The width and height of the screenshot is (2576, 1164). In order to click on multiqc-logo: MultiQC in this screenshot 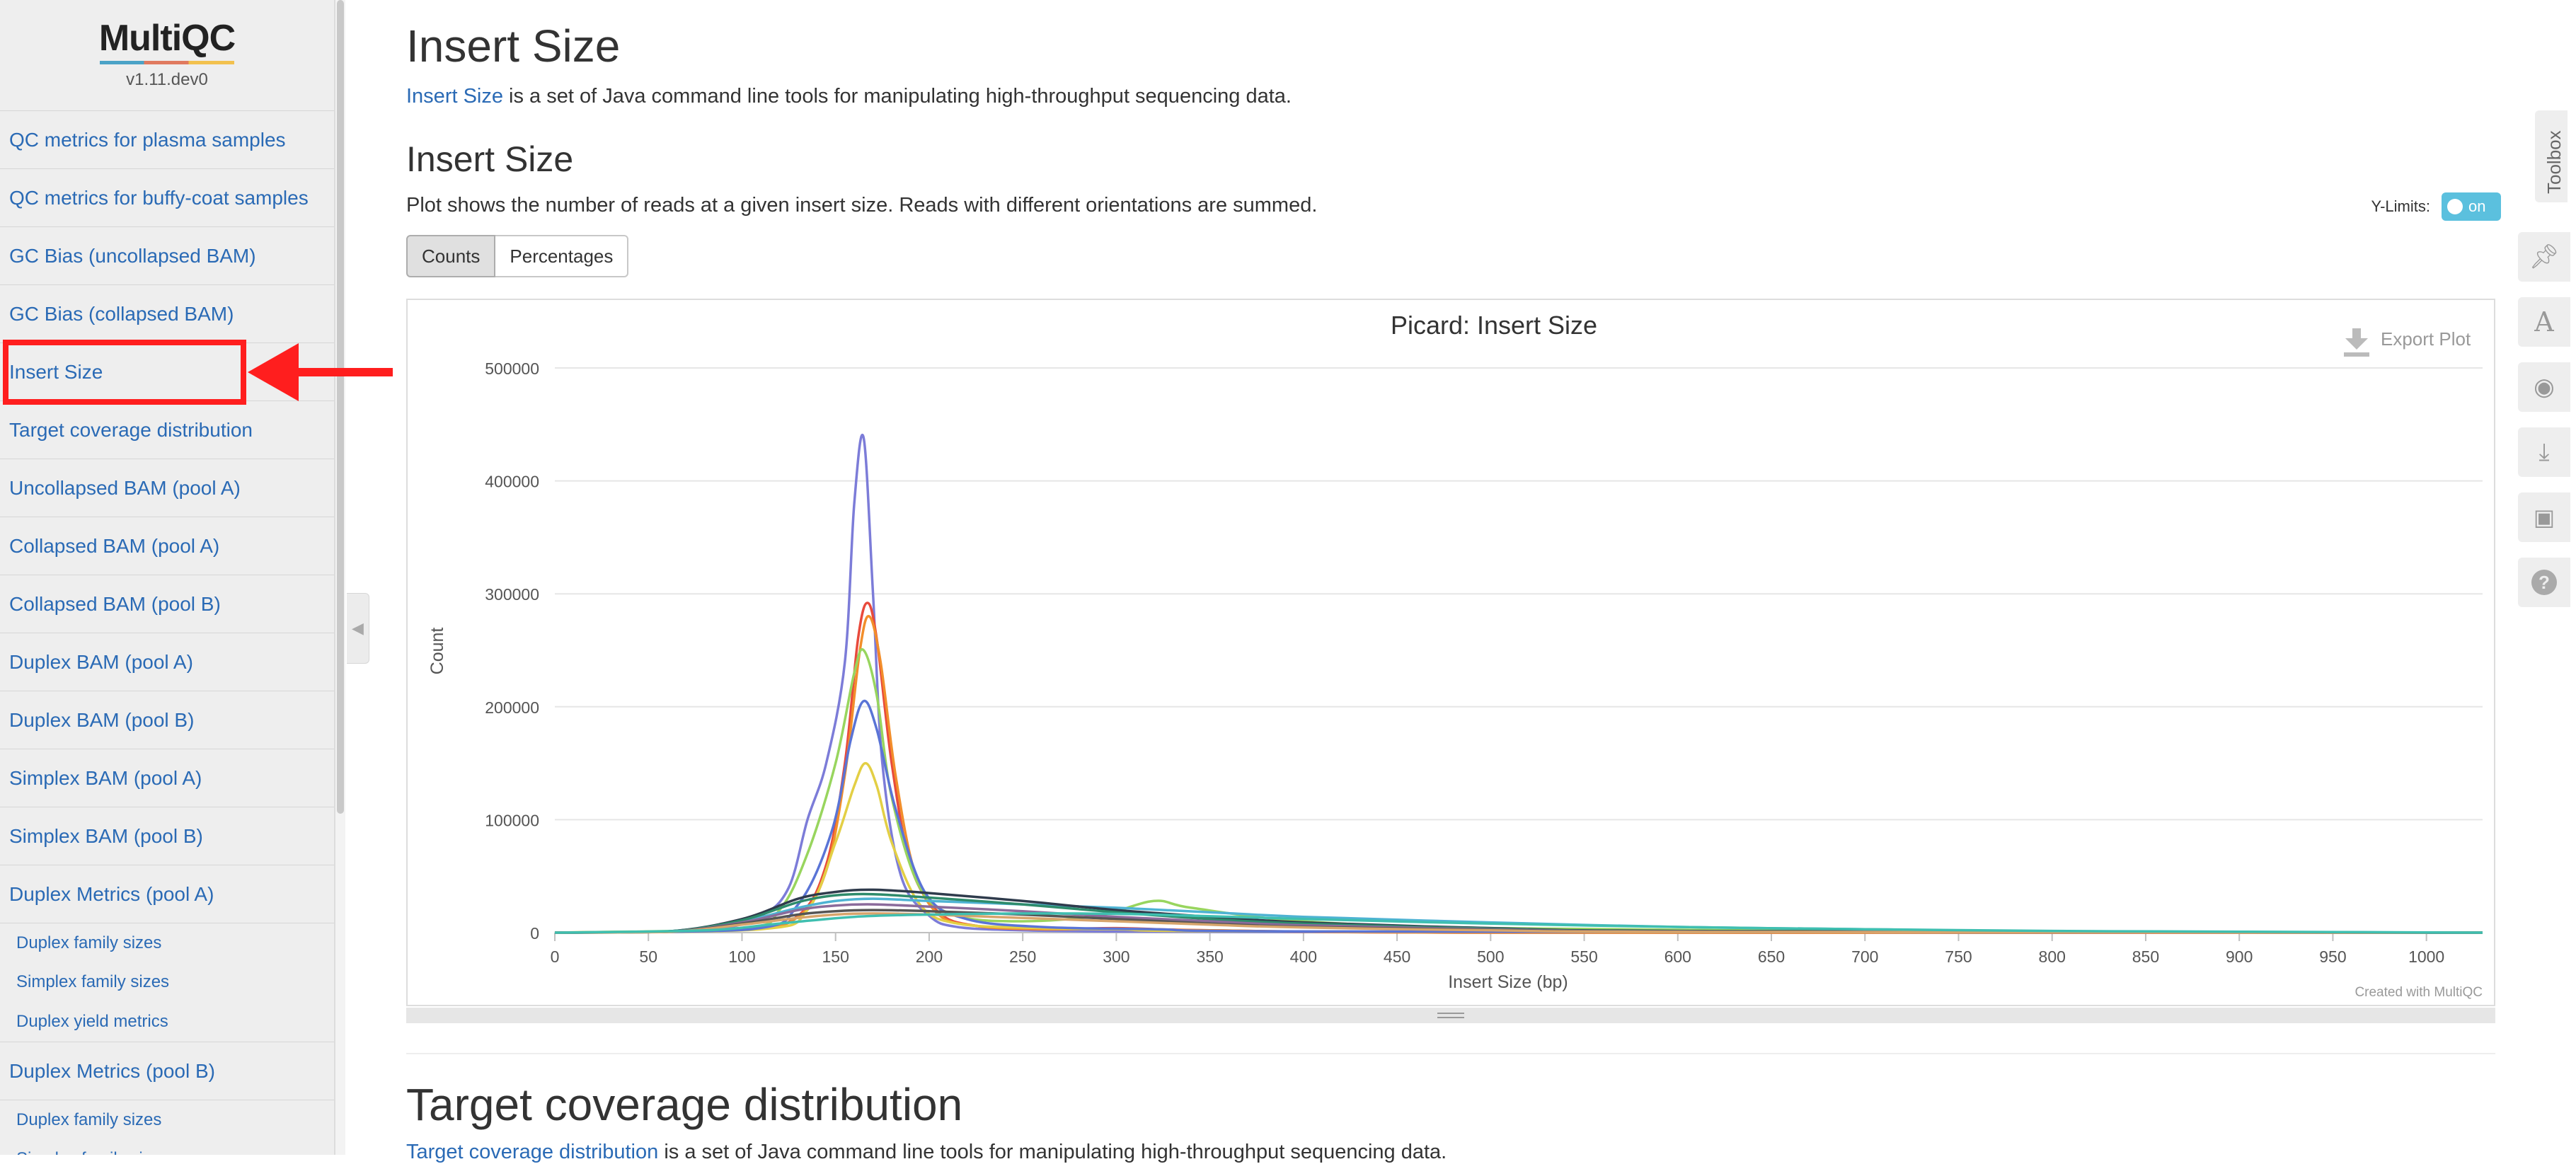, I will do `click(167, 38)`.